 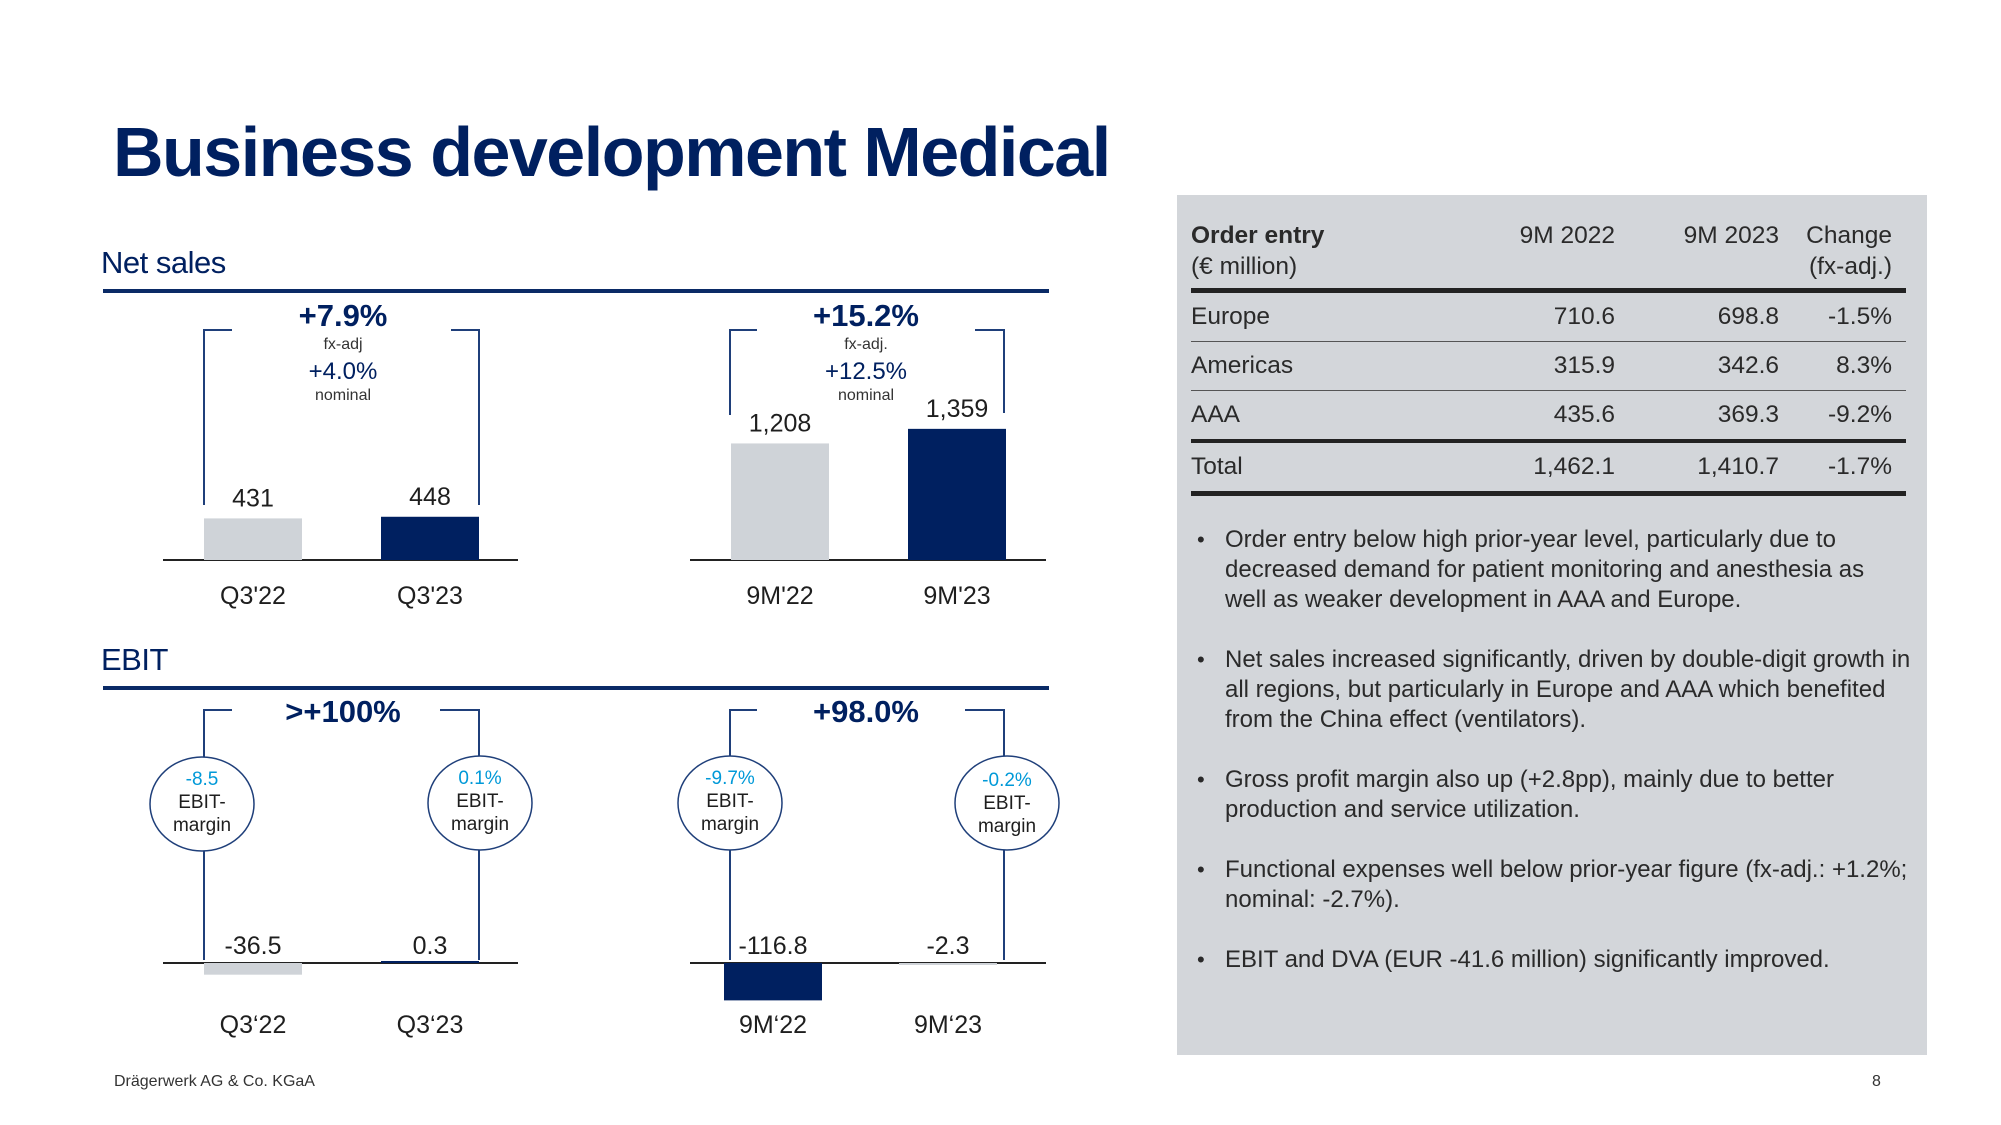 I want to click on ebit-margin-9m-22-label2: margin, so click(x=730, y=824).